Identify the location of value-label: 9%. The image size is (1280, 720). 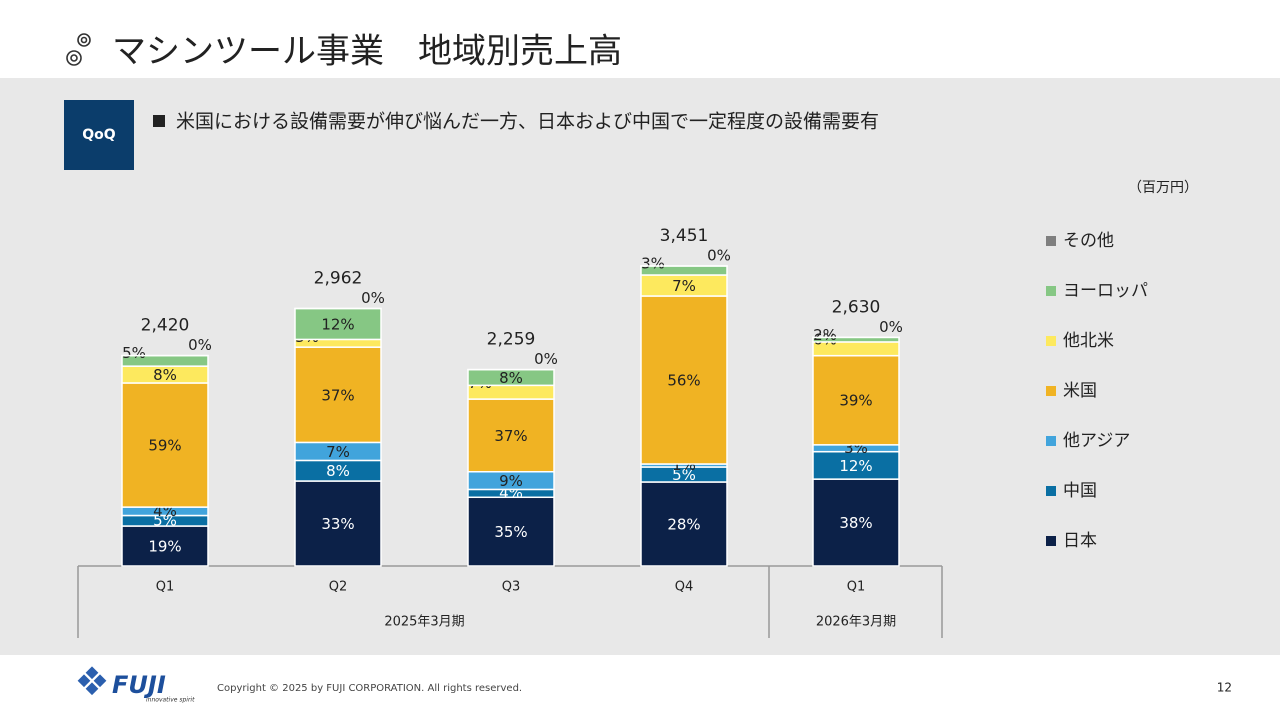
(511, 481).